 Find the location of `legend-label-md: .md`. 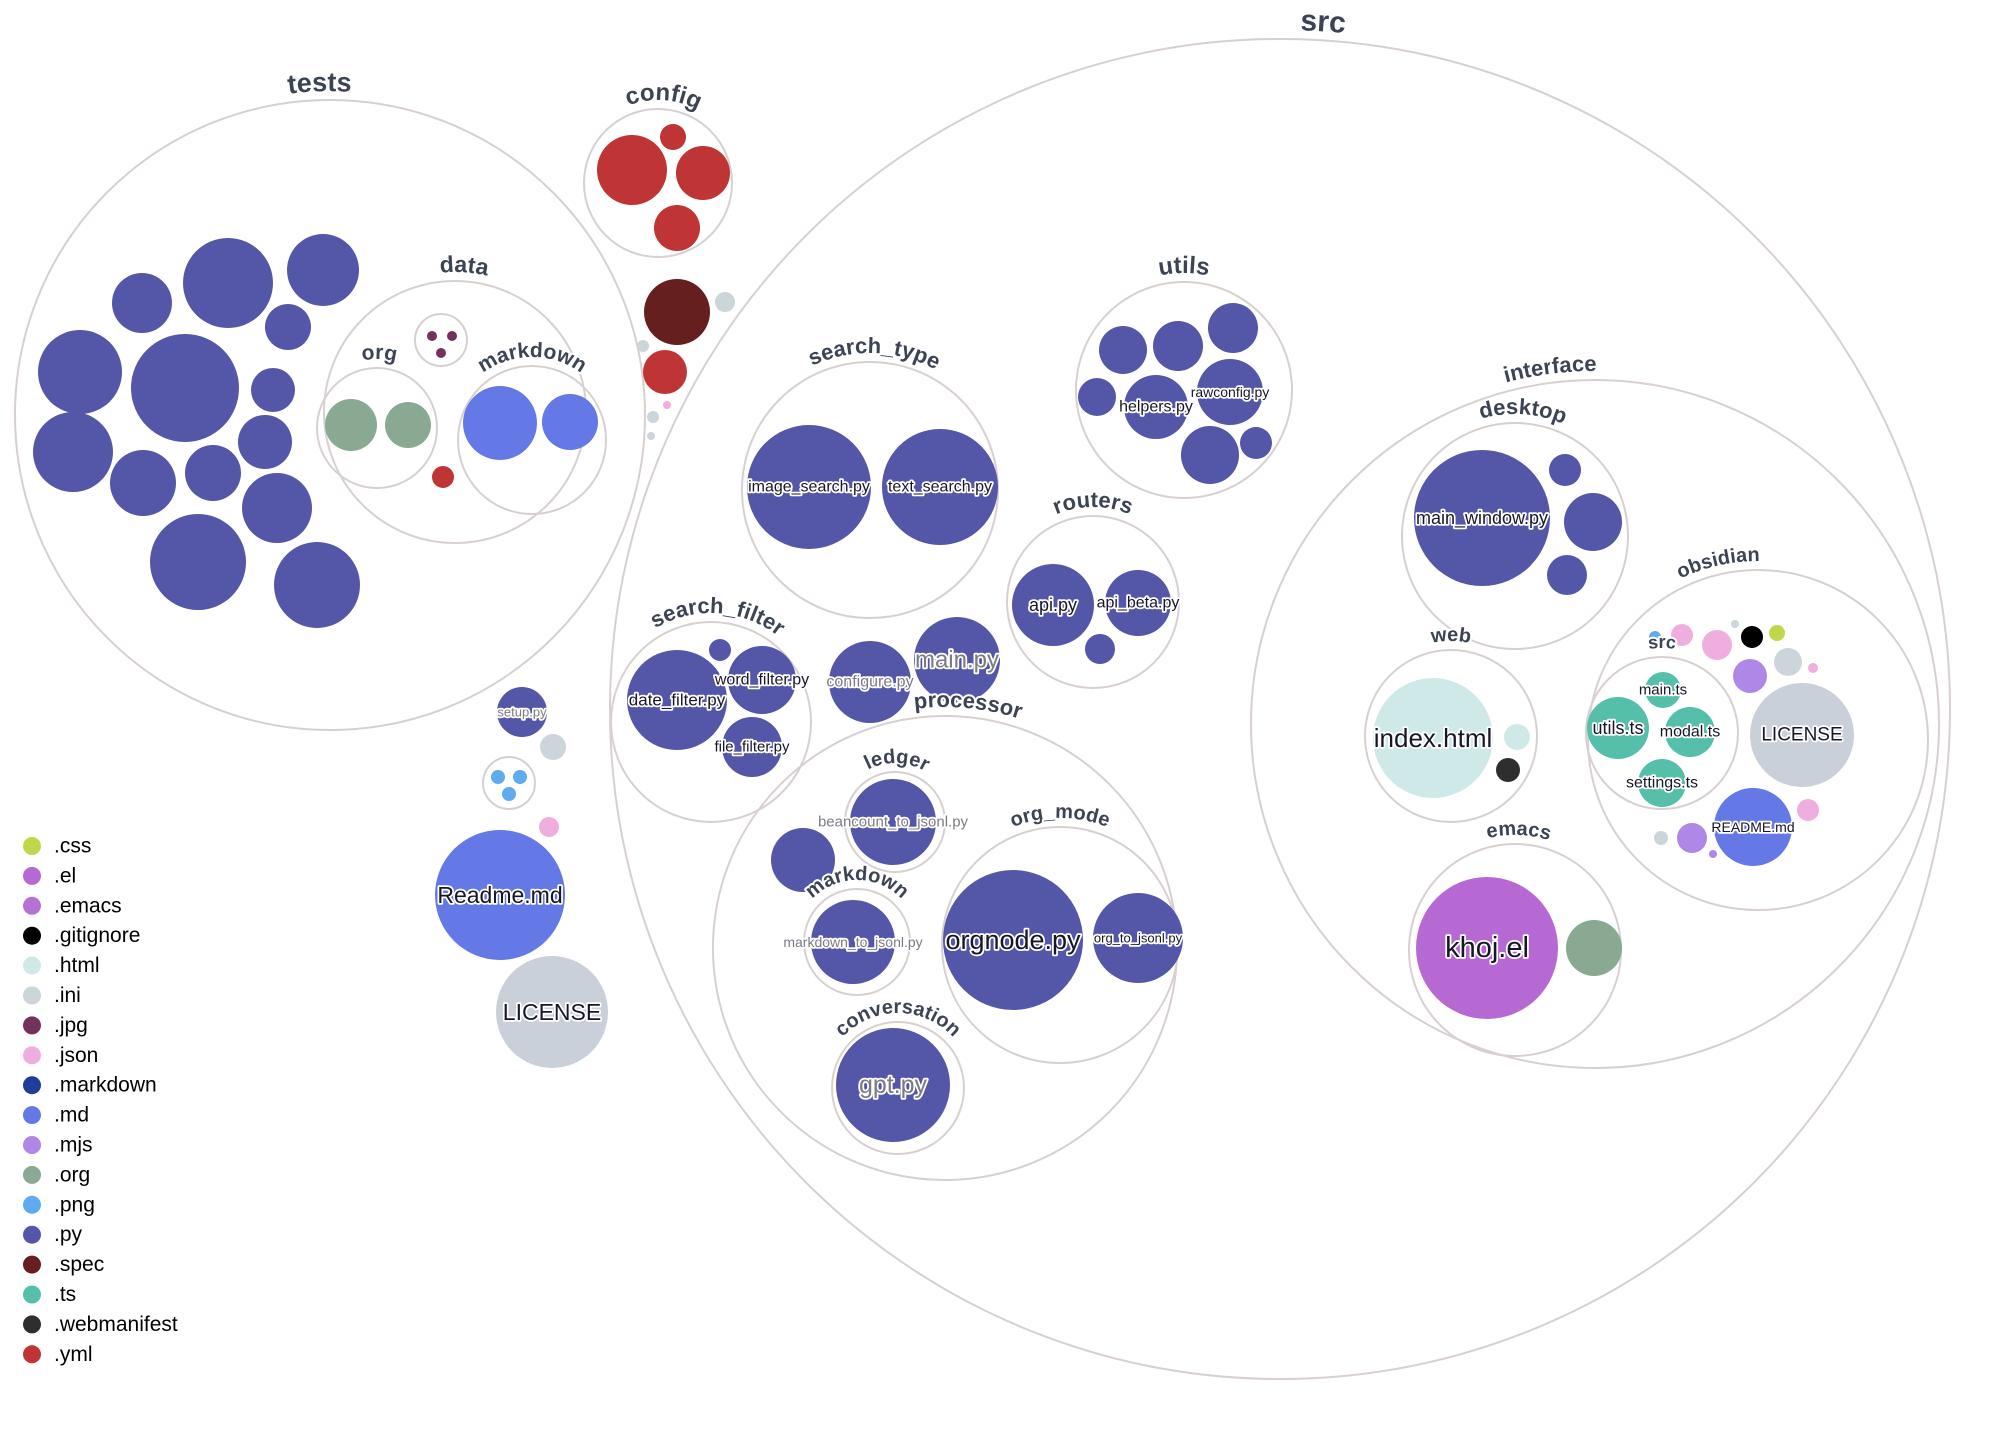

legend-label-md: .md is located at coordinates (71, 1115).